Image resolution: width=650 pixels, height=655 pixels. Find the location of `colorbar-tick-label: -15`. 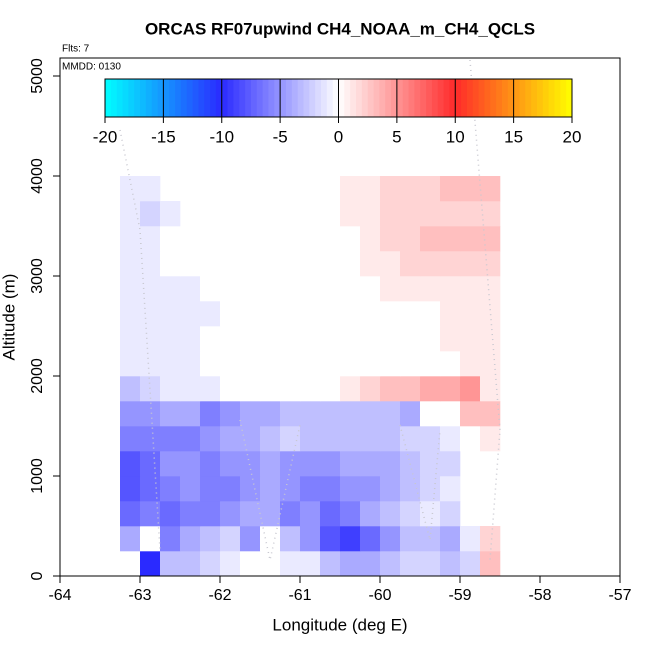

colorbar-tick-label: -15 is located at coordinates (163, 136).